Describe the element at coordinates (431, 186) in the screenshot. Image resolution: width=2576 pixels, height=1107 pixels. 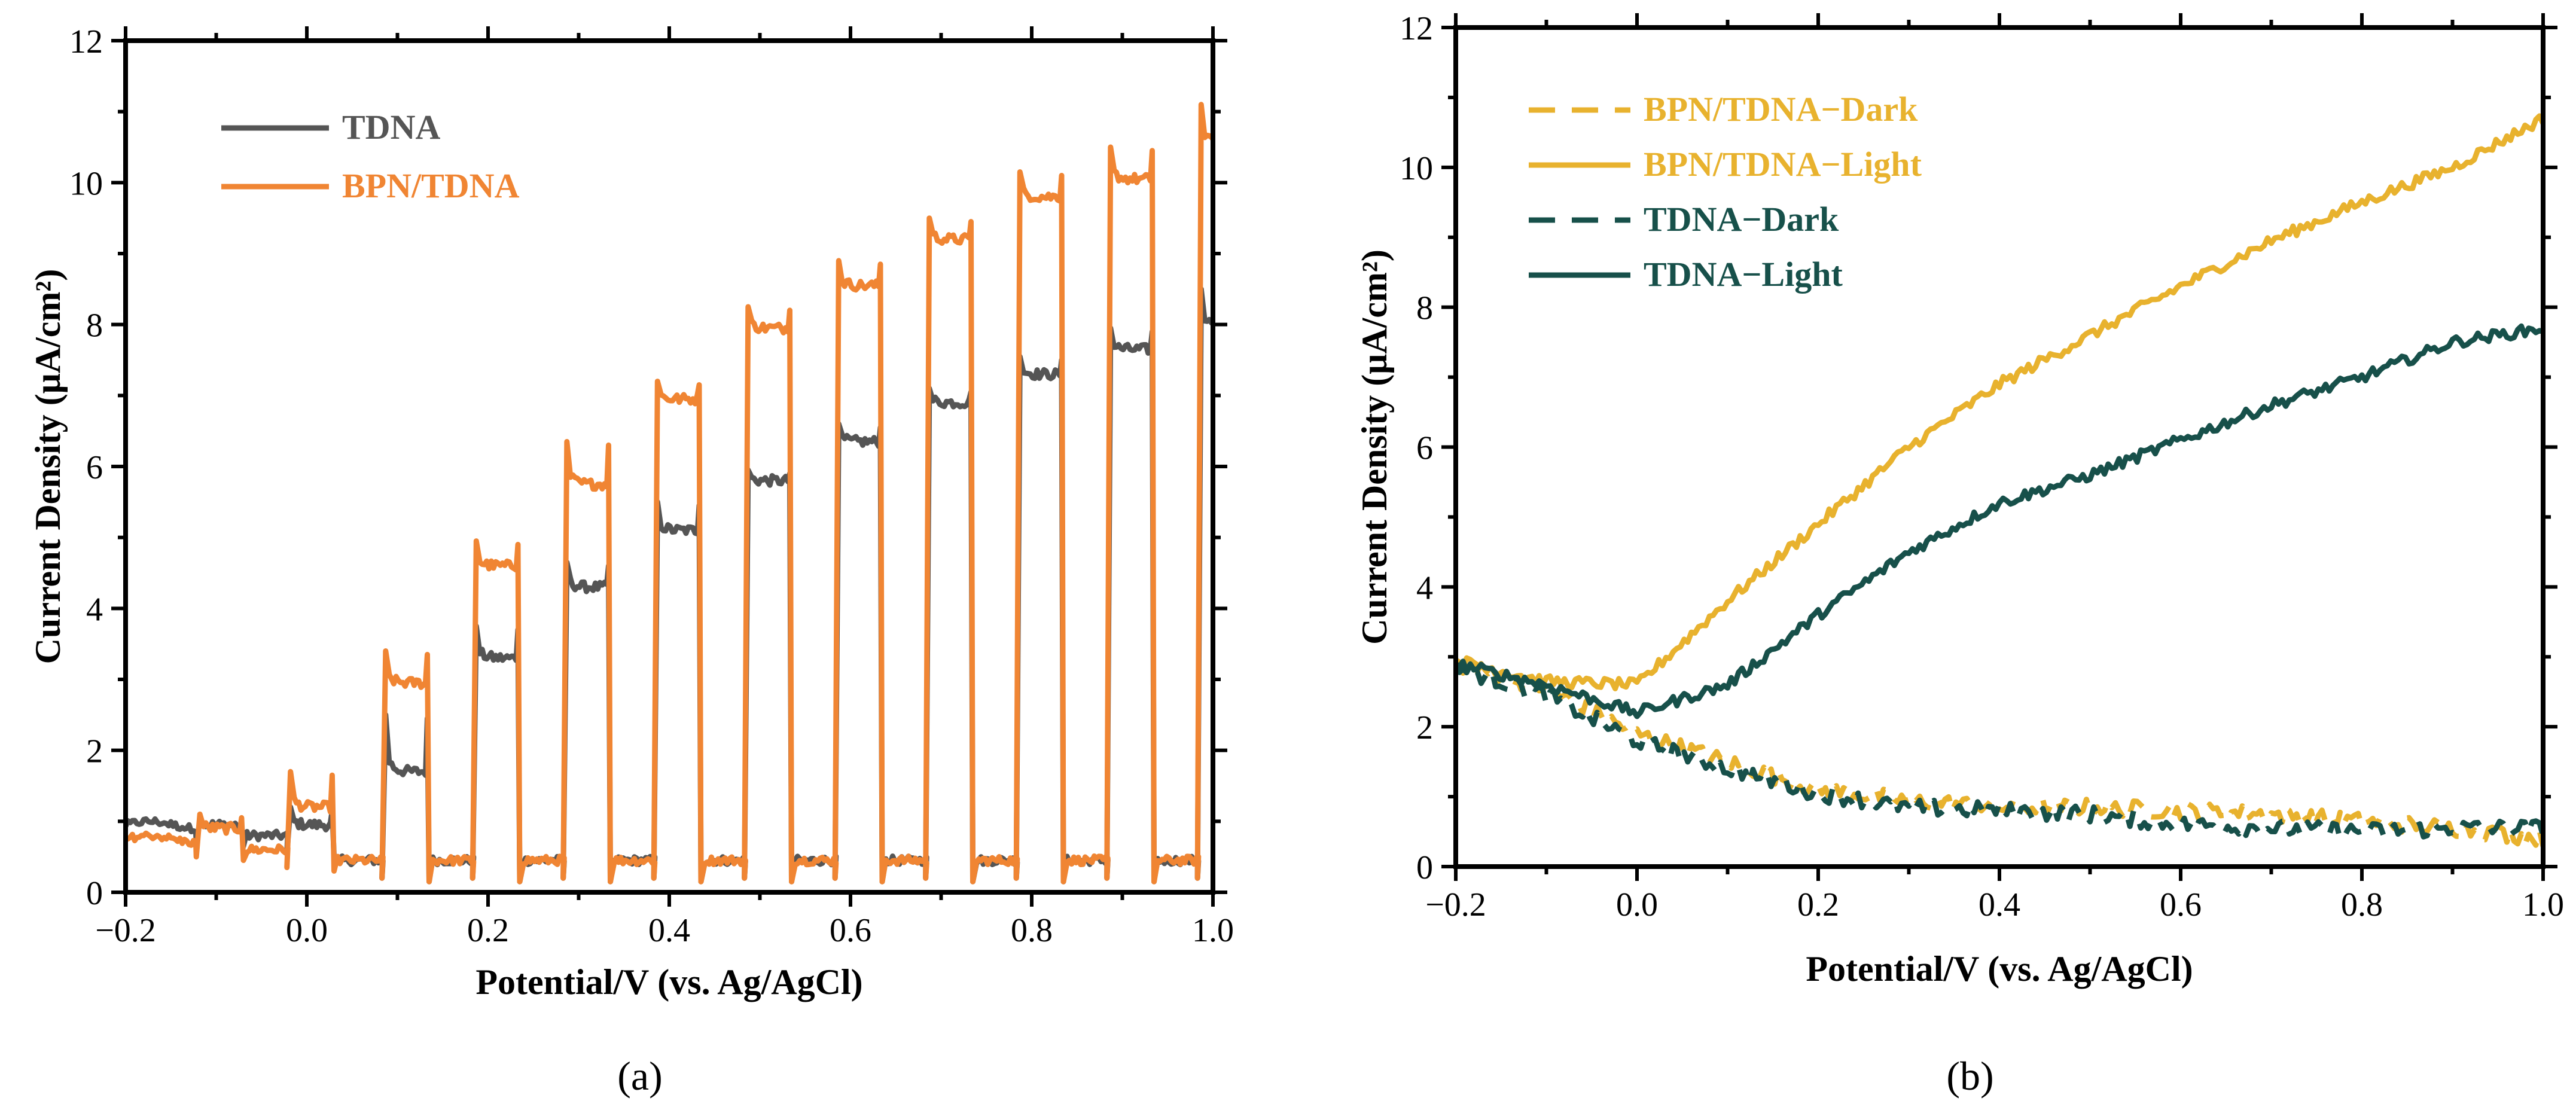
I see `legend-label: BPN/TDNA` at that location.